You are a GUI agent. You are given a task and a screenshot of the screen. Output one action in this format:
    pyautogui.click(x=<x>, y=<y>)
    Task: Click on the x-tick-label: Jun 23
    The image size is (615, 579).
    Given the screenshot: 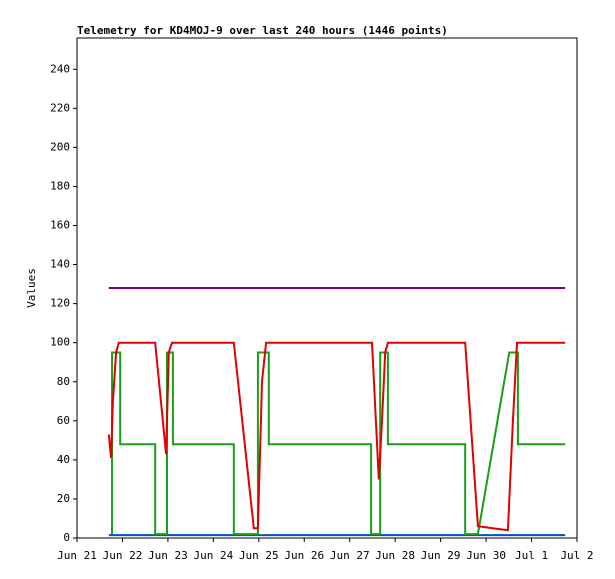 What is the action you would take?
    pyautogui.click(x=168, y=555)
    